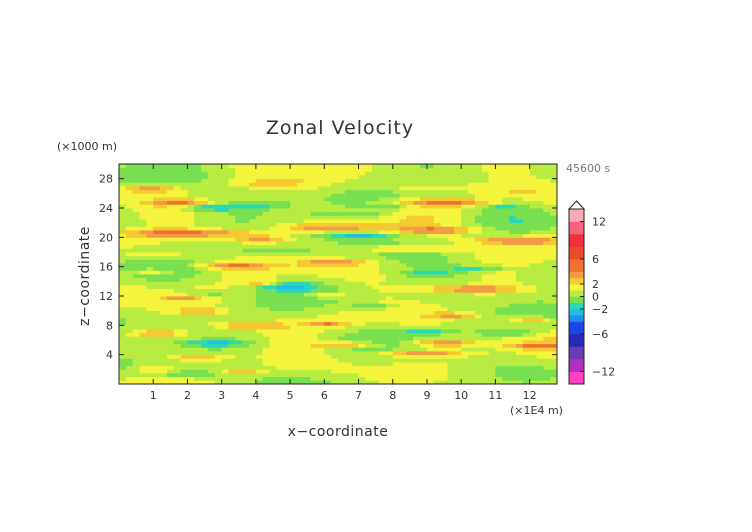  Describe the element at coordinates (576, 240) in the screenshot. I see `colorbar-swatch` at that location.